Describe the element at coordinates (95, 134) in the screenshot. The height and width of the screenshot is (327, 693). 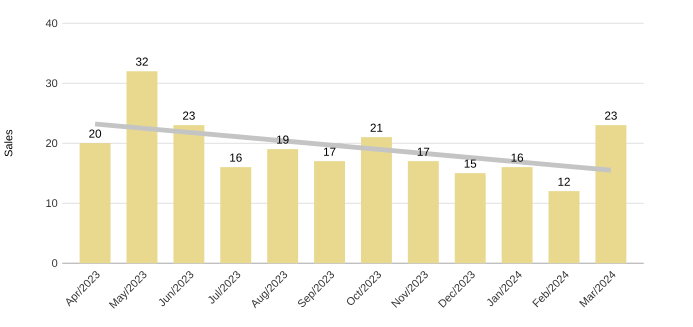
I see `data-label: 20` at that location.